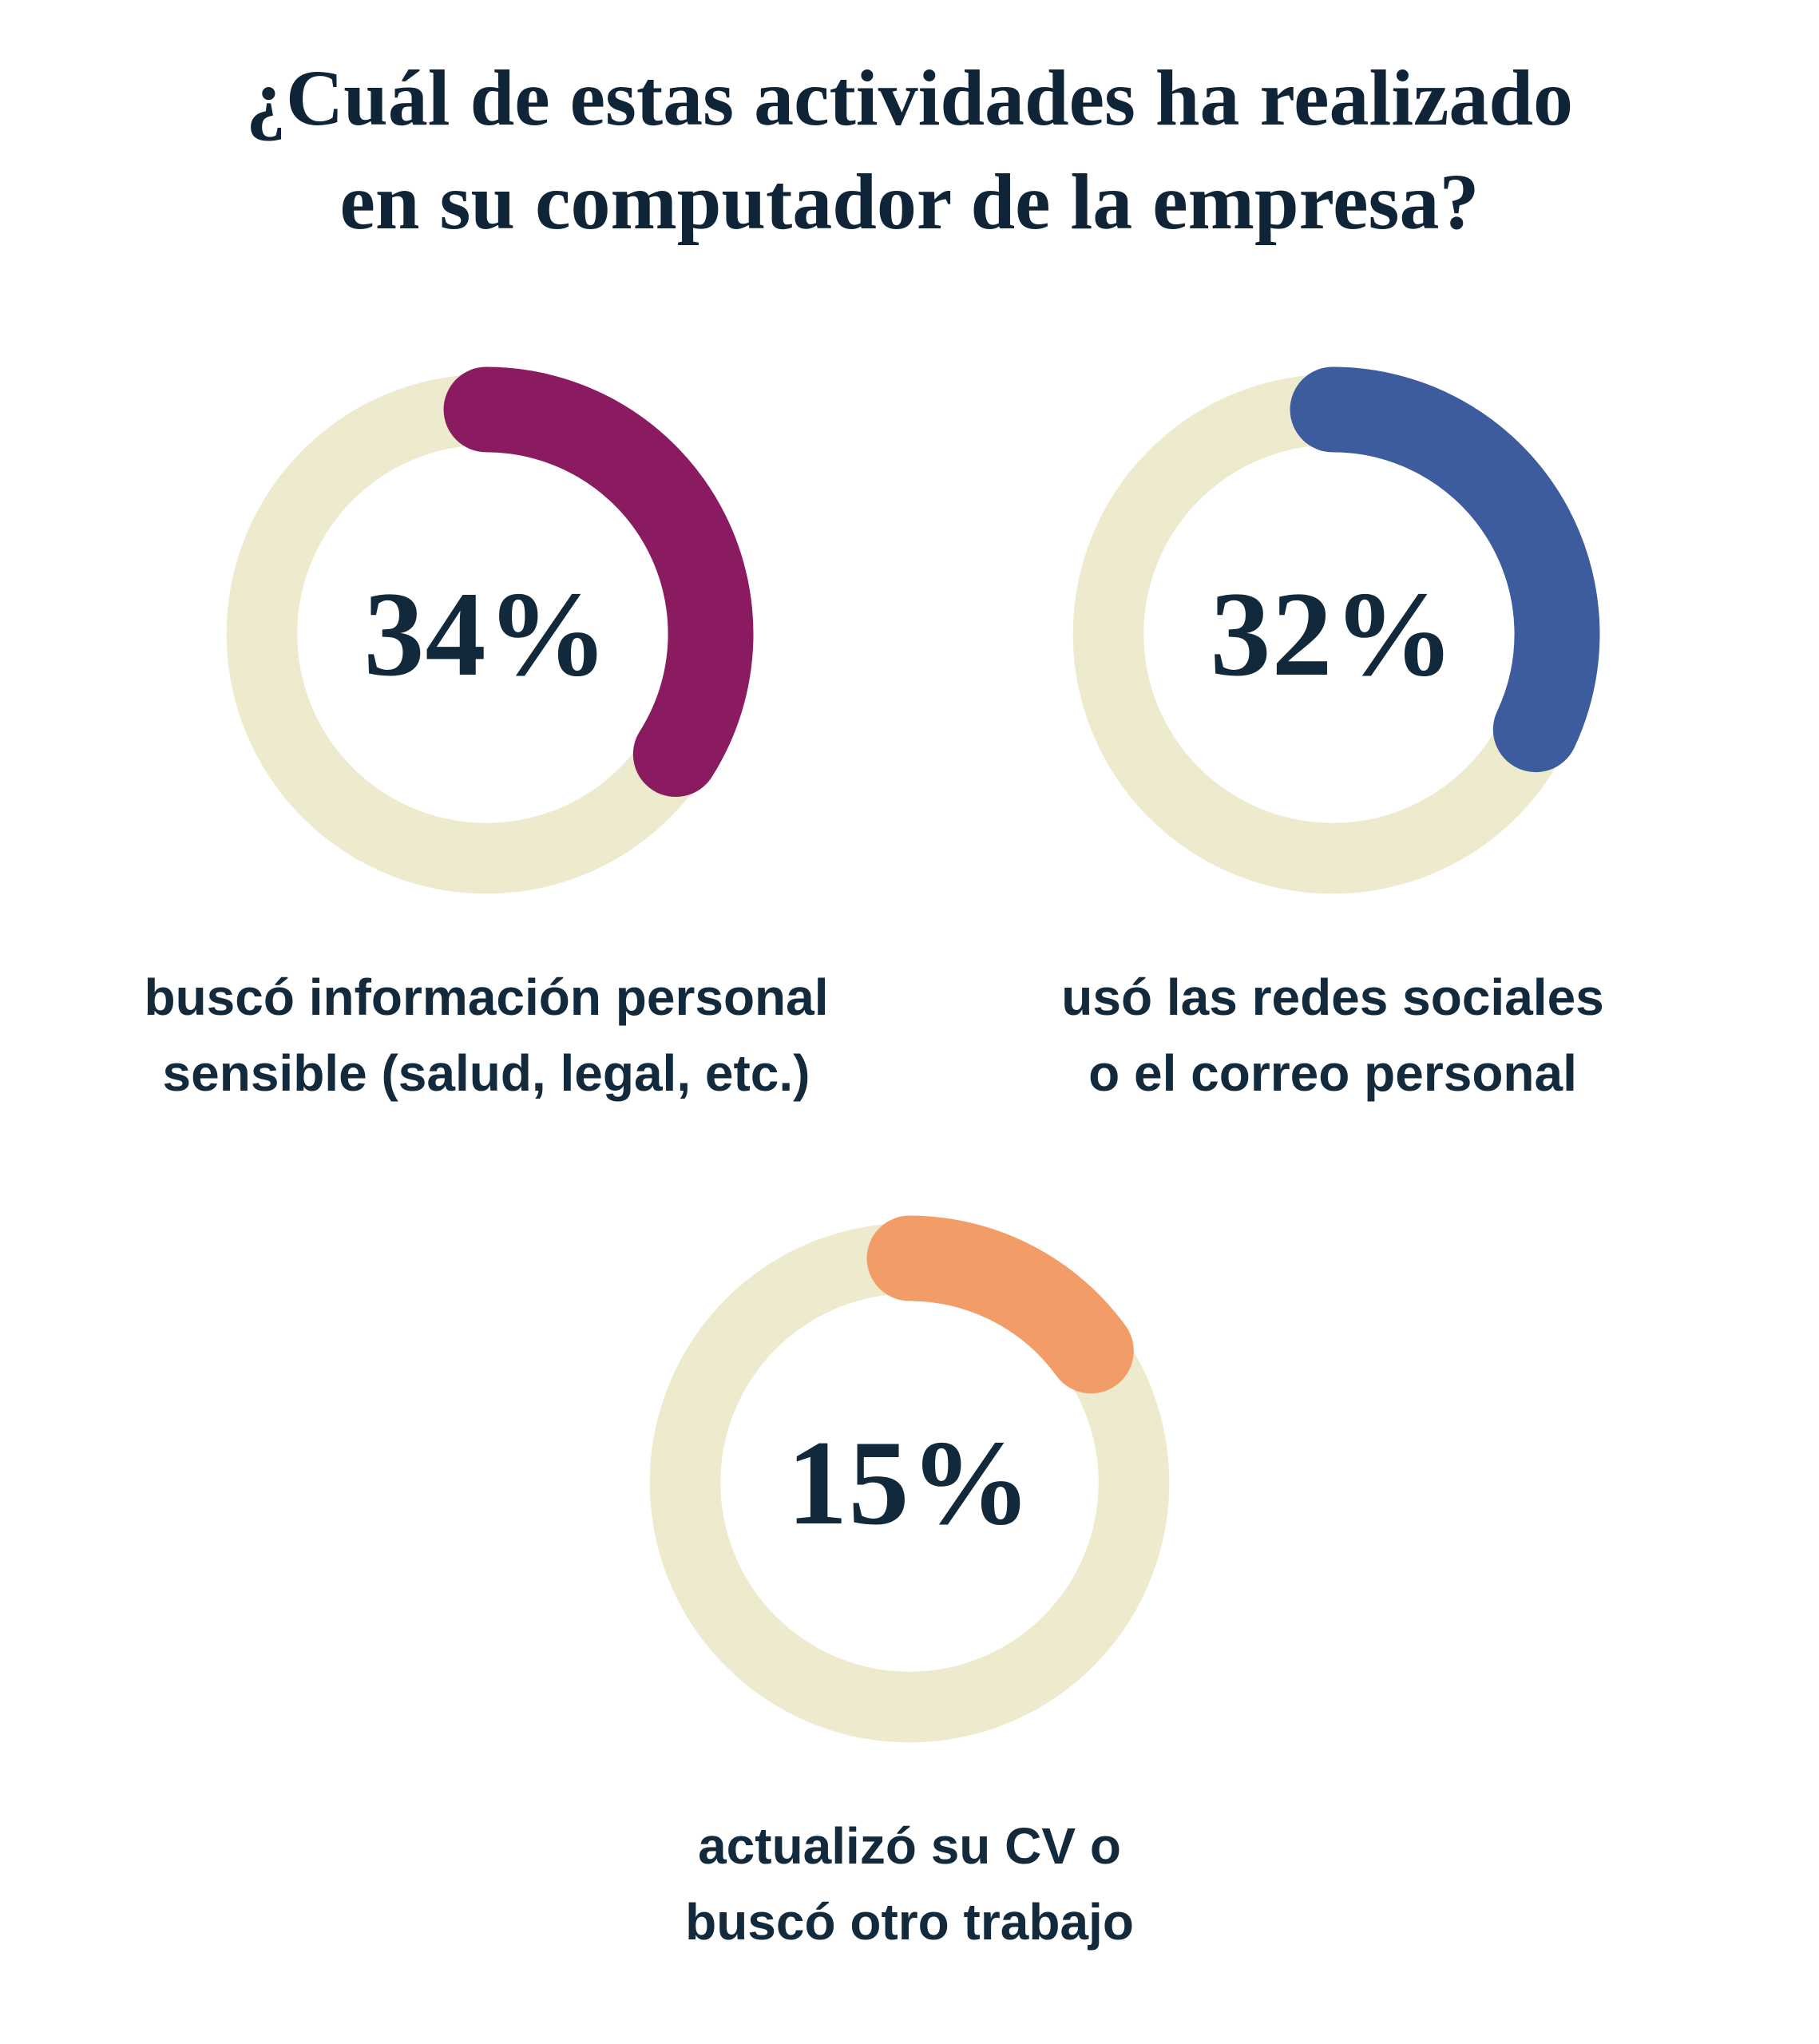  I want to click on donut-value-32: 32%, so click(1333, 634).